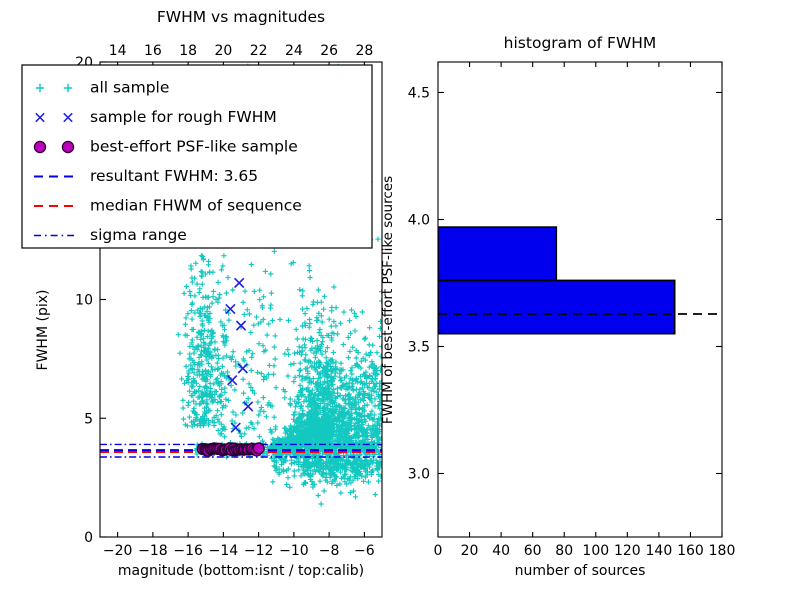 The height and width of the screenshot is (600, 800). Describe the element at coordinates (88, 419) in the screenshot. I see `ytick-label: 5` at that location.